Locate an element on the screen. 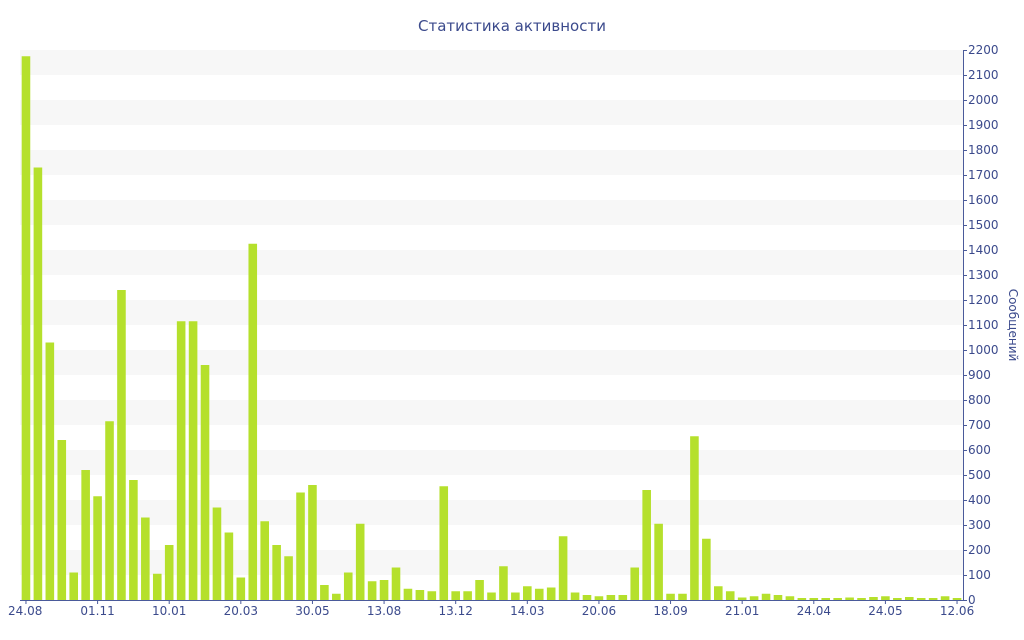 This screenshot has width=1024, height=640. y-tick-label: 2200 is located at coordinates (983, 50).